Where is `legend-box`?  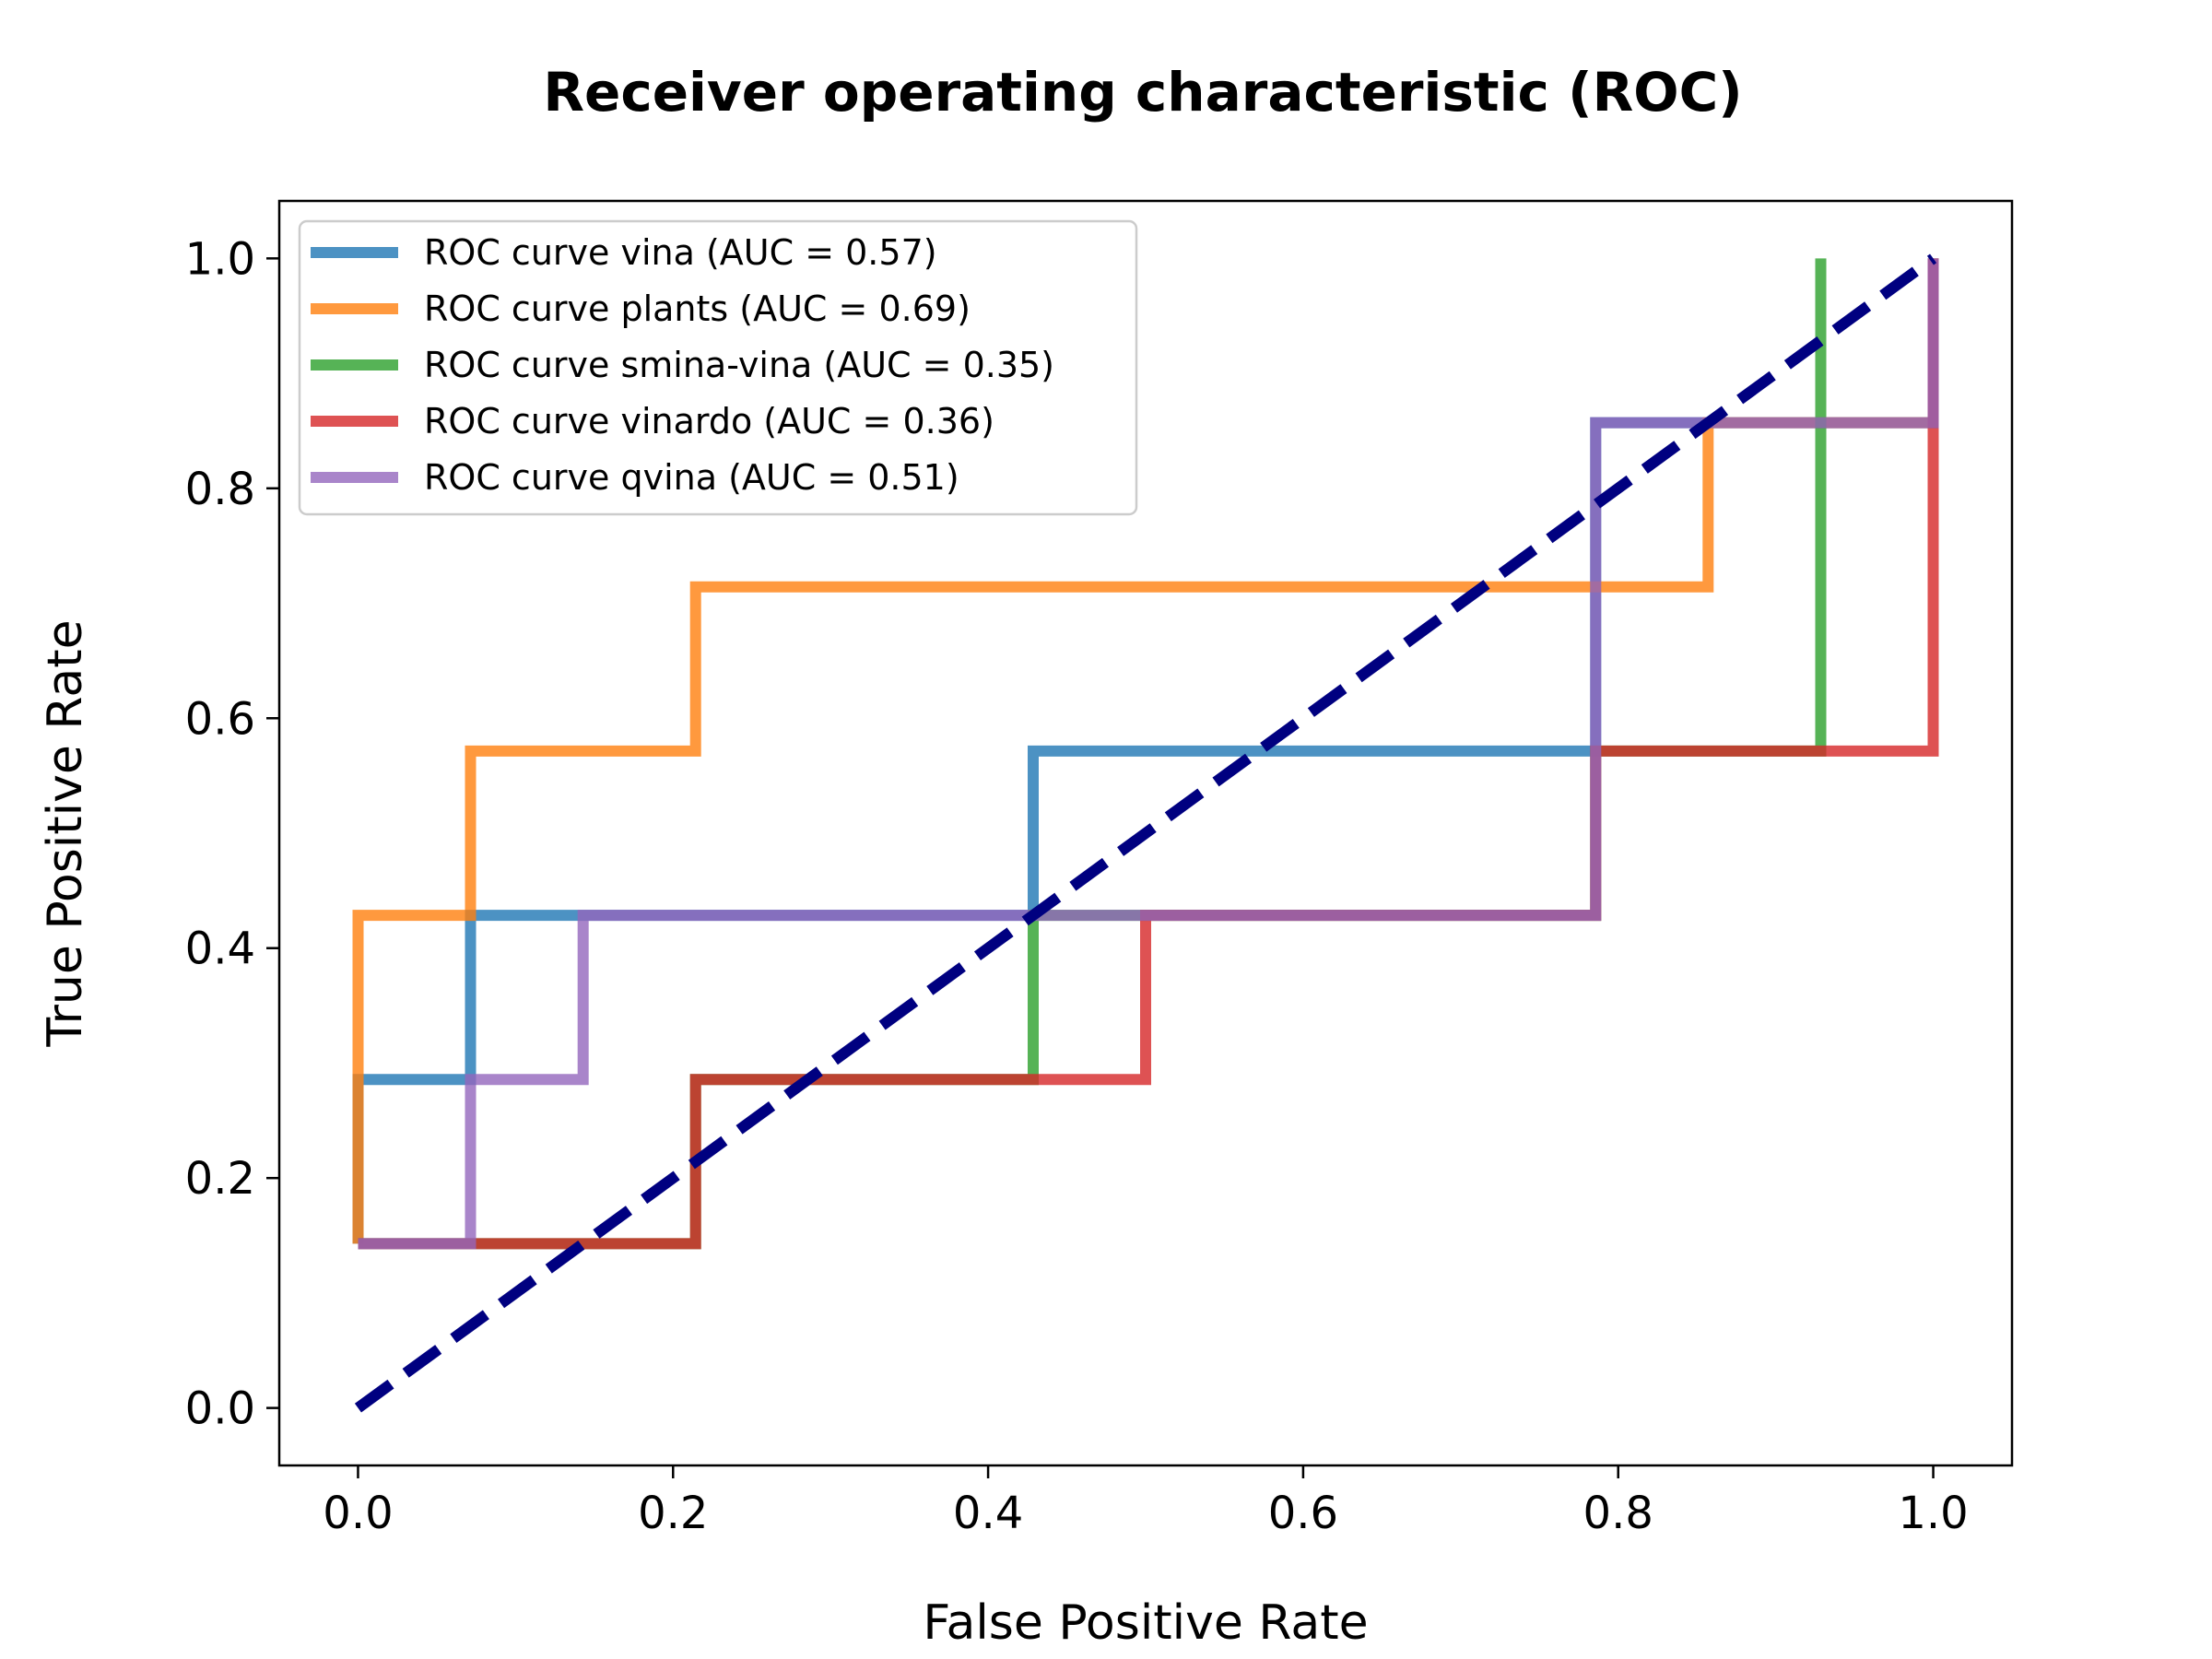
legend-box is located at coordinates (718, 367).